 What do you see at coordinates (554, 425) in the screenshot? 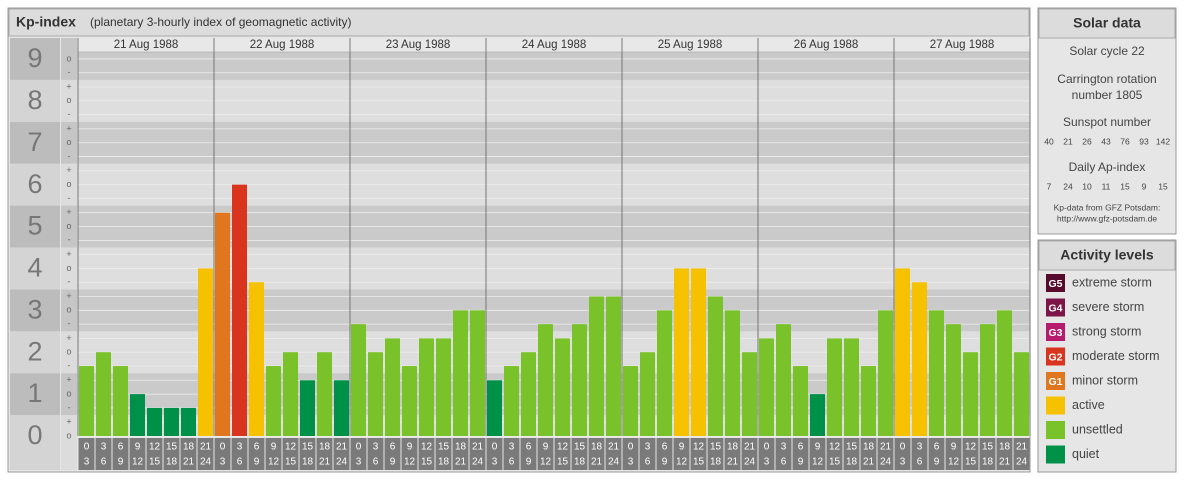
I see `band` at bounding box center [554, 425].